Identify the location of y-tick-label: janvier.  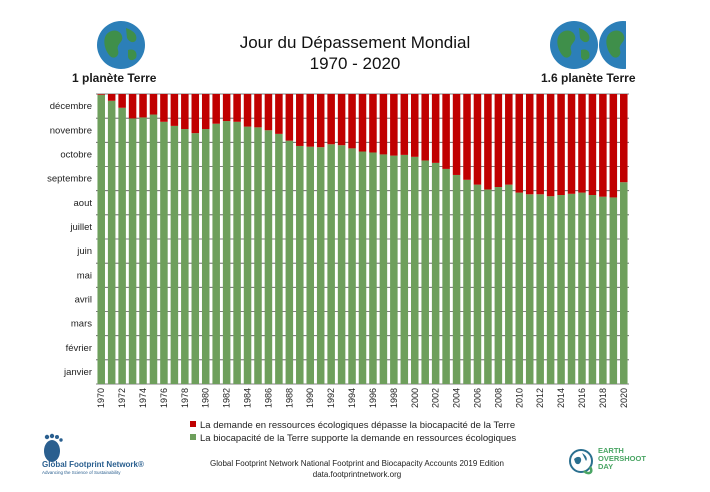
(77, 372).